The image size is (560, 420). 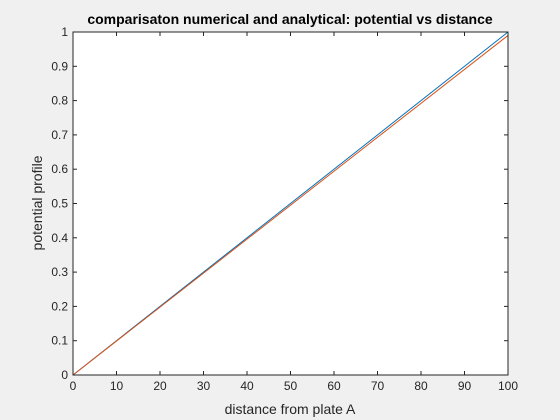 I want to click on y-axis-label: potential profile, so click(x=37, y=202).